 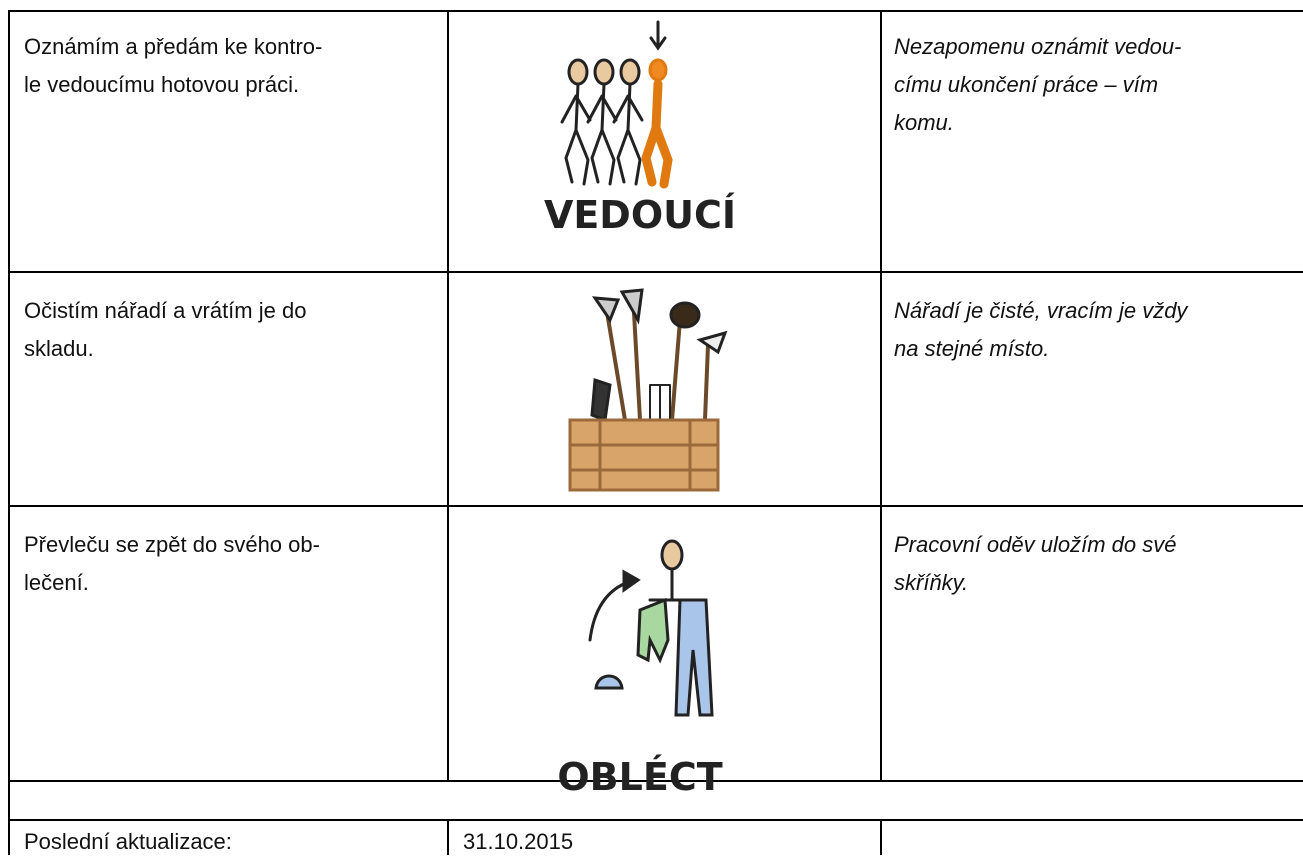 What do you see at coordinates (972, 348) in the screenshot?
I see `text-line: na stejné místo.` at bounding box center [972, 348].